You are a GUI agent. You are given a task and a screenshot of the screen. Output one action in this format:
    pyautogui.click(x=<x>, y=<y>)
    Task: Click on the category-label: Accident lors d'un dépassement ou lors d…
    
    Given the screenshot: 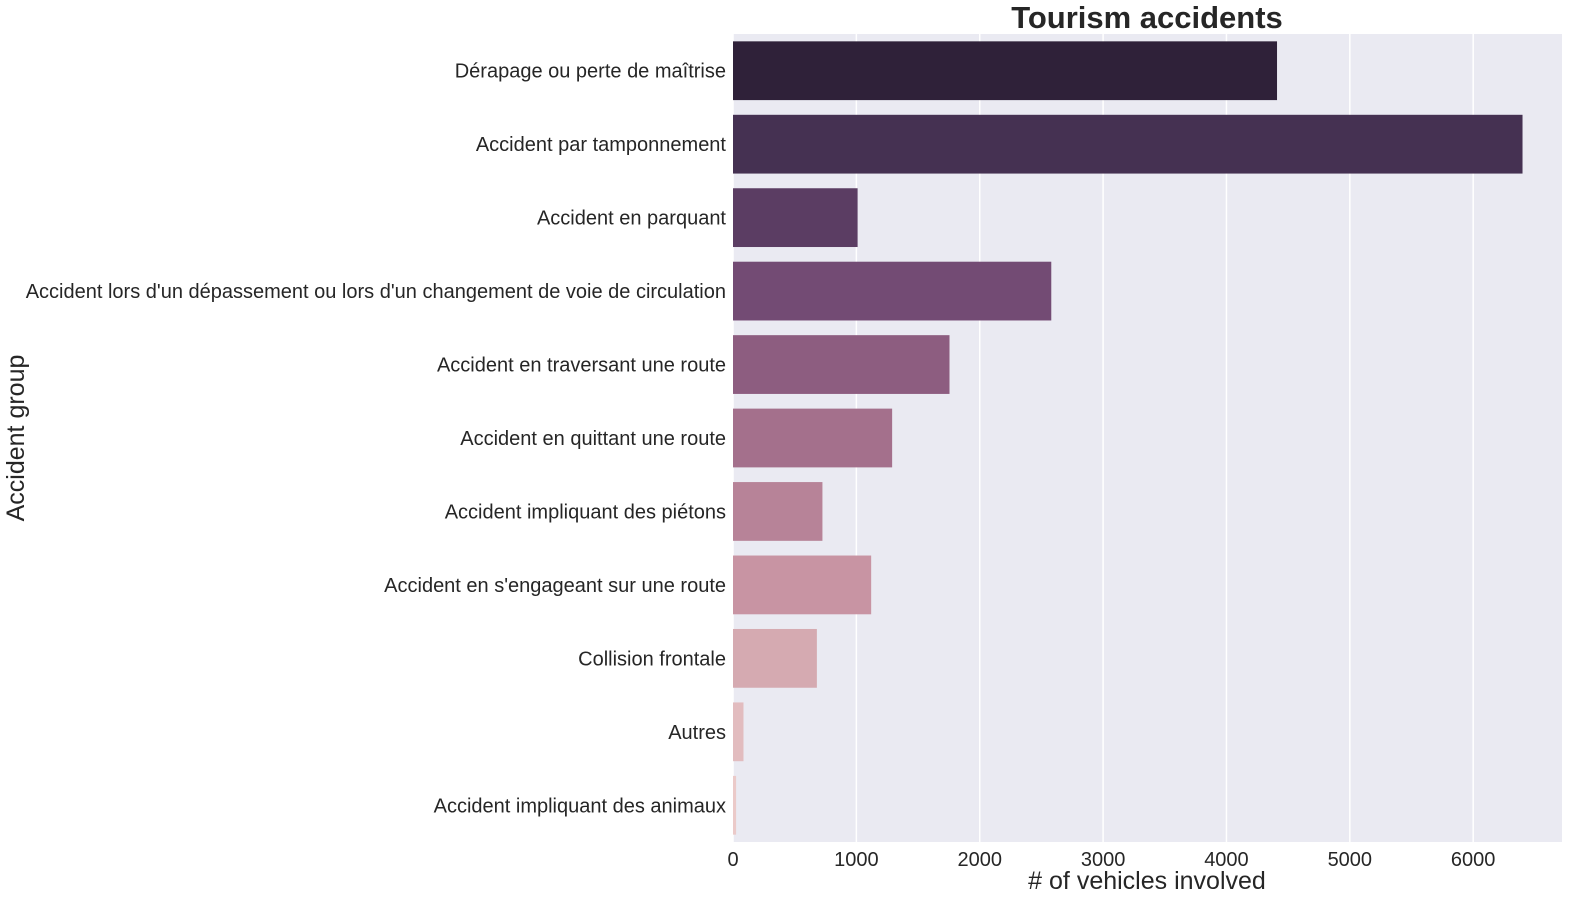 What is the action you would take?
    pyautogui.click(x=376, y=292)
    